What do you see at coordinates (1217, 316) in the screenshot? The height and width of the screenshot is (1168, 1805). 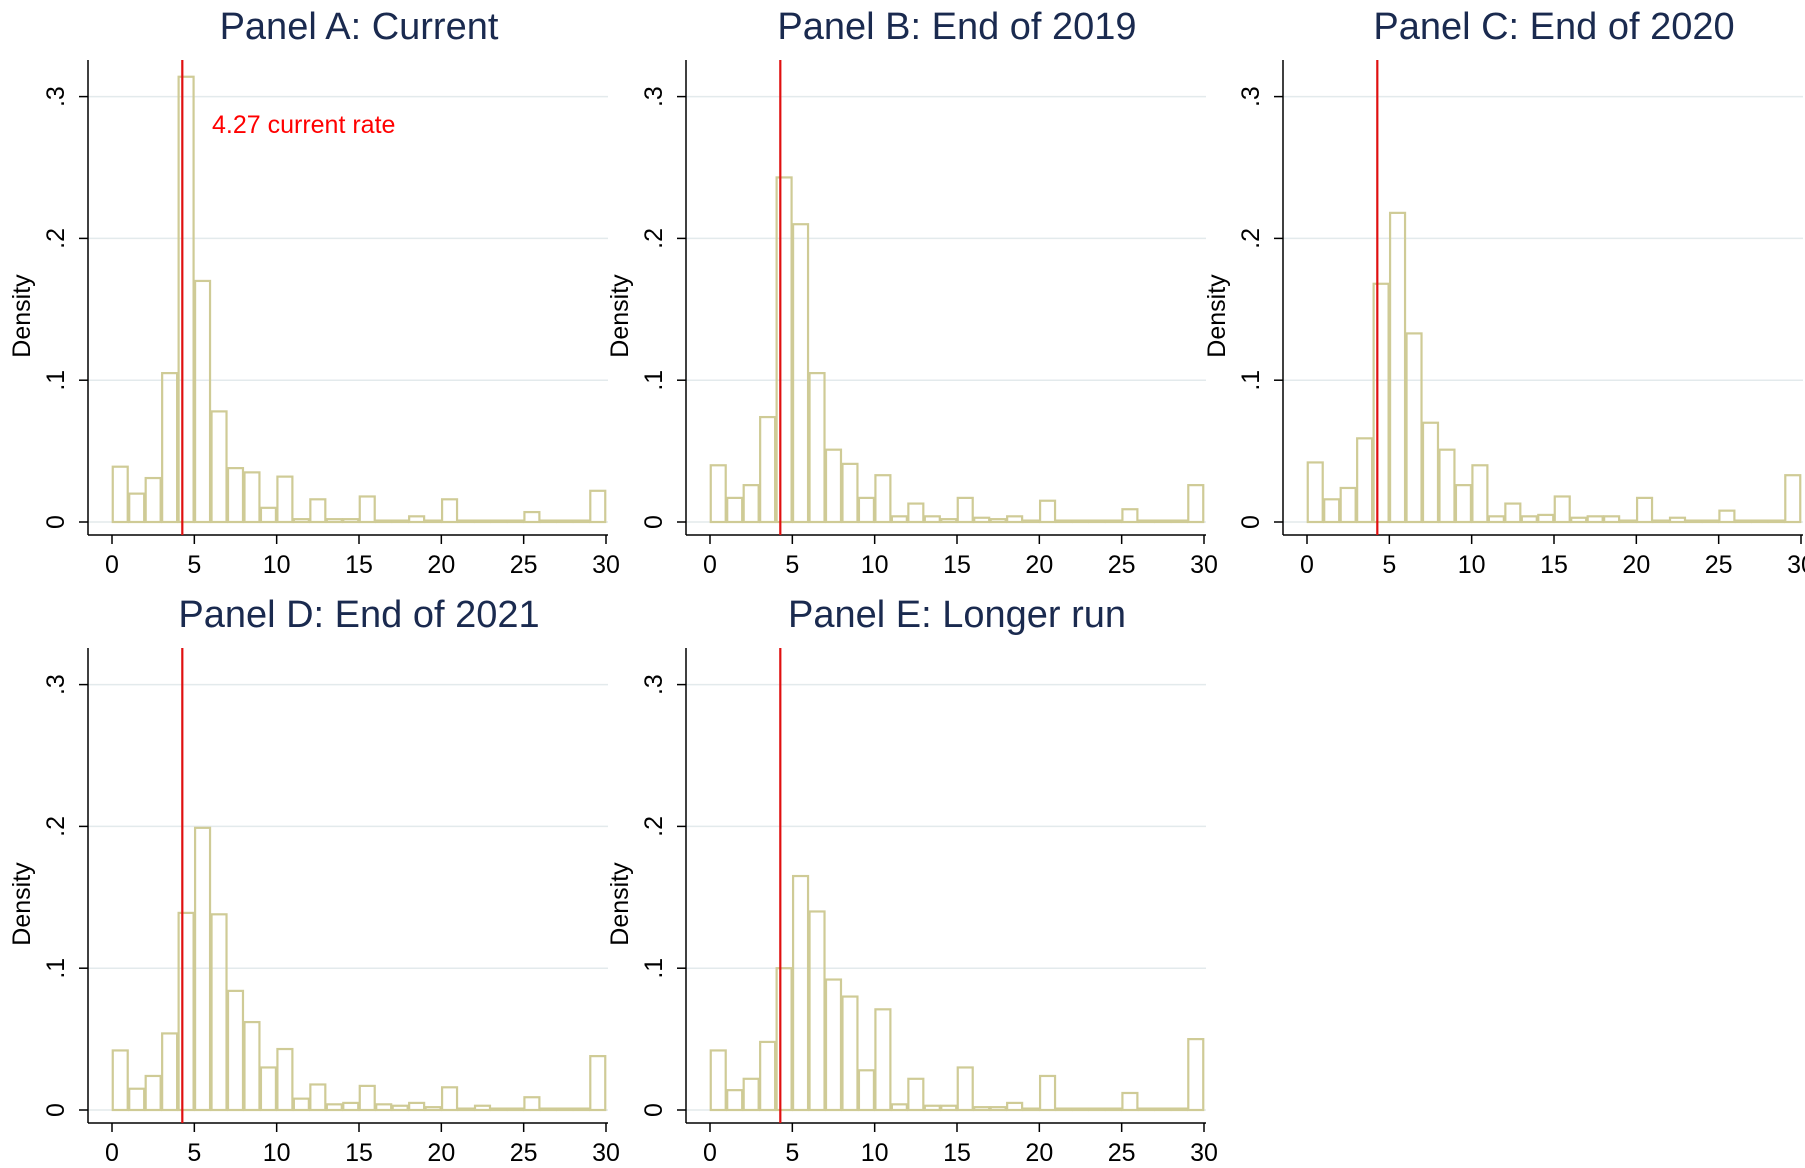 I see `y-axis-label: Density` at bounding box center [1217, 316].